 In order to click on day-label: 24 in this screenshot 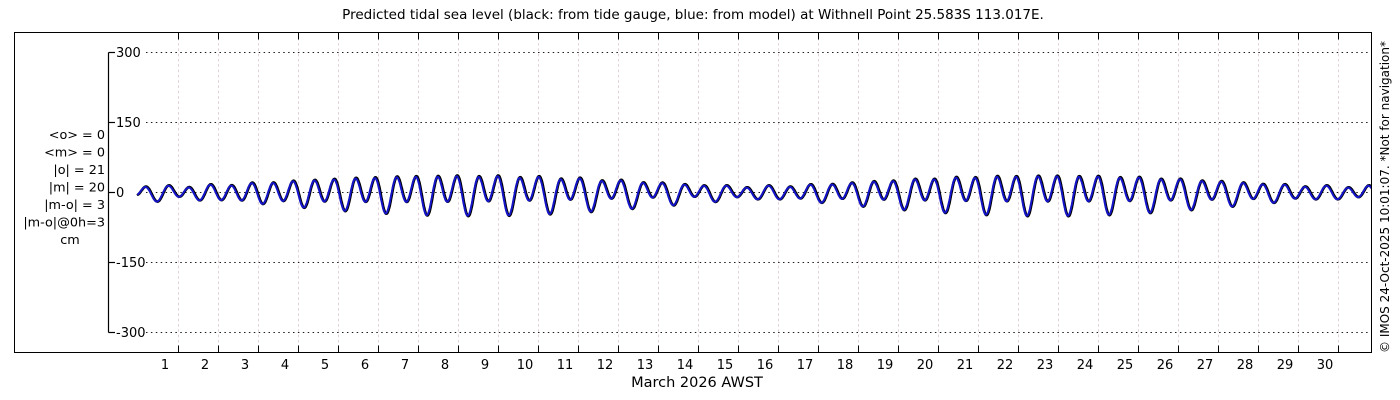, I will do `click(1085, 365)`.